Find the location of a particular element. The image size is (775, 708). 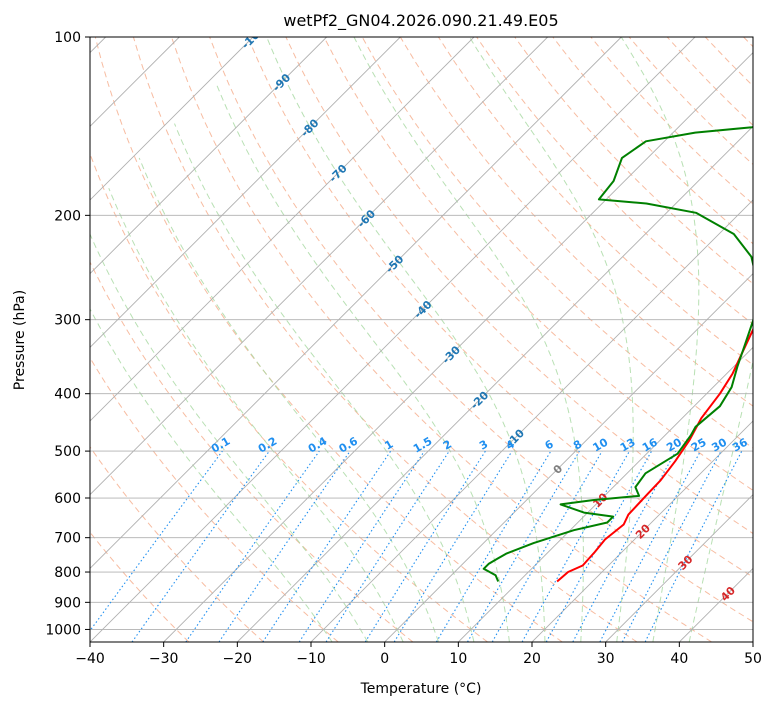

x-tick-label: −40 is located at coordinates (90, 659).